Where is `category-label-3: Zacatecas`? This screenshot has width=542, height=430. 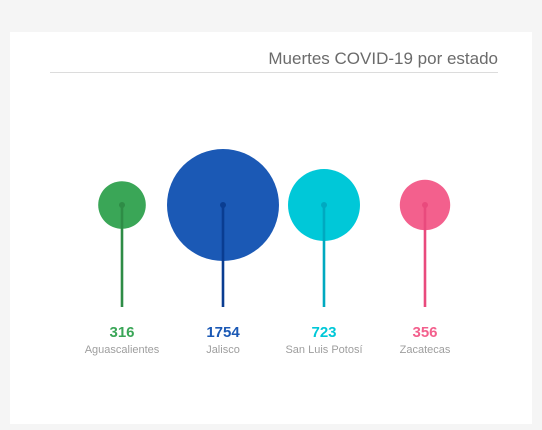
category-label-3: Zacatecas is located at coordinates (425, 350).